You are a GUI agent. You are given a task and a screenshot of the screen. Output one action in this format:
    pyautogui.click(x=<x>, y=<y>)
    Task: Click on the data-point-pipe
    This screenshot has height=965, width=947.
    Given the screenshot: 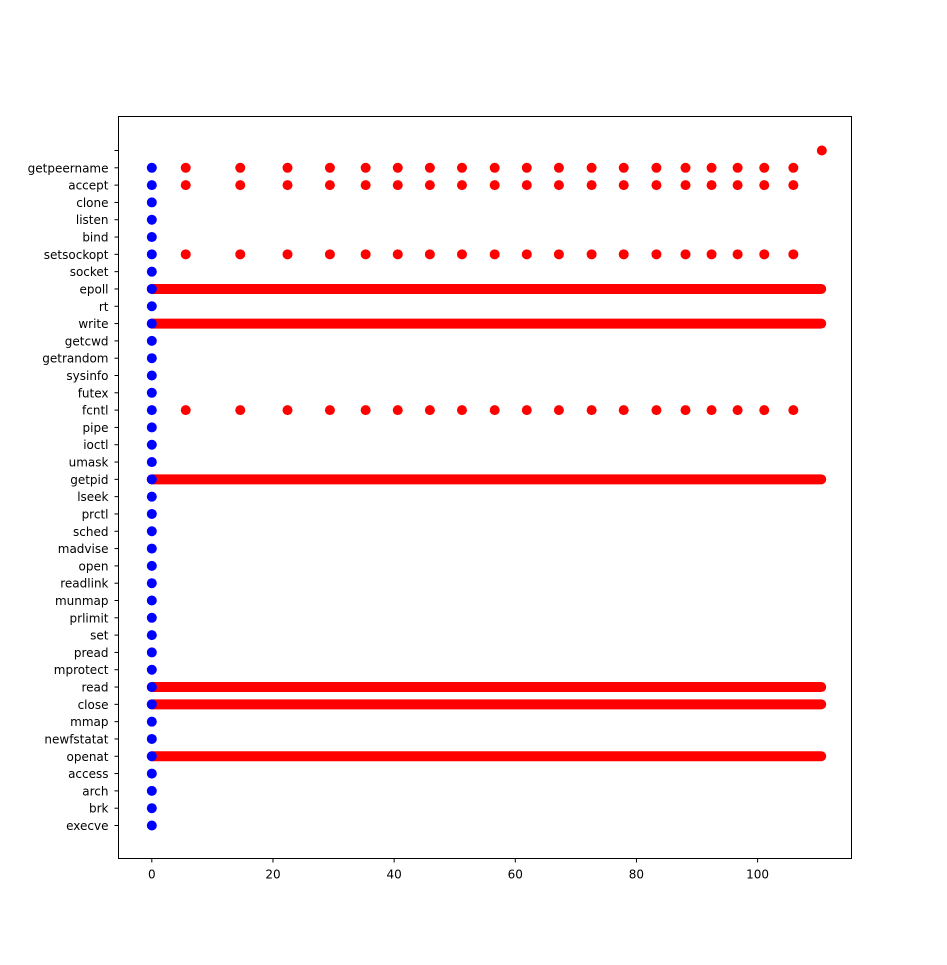 What is the action you would take?
    pyautogui.click(x=151, y=427)
    